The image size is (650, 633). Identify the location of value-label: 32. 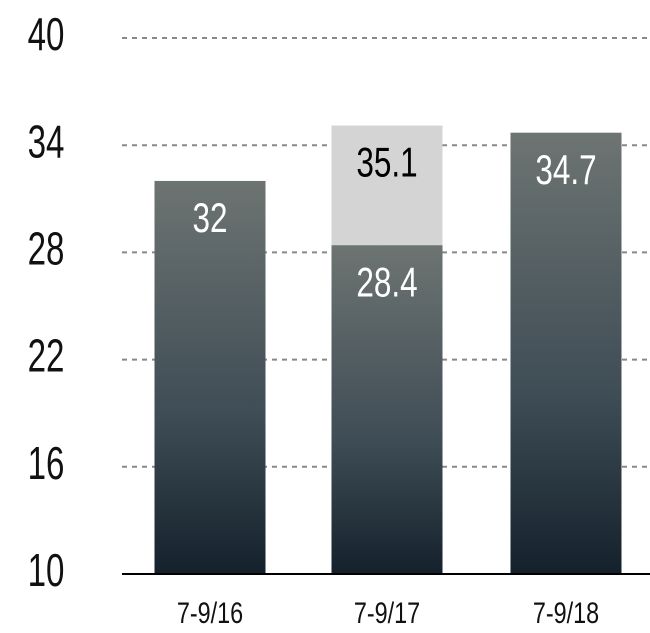
(209, 218).